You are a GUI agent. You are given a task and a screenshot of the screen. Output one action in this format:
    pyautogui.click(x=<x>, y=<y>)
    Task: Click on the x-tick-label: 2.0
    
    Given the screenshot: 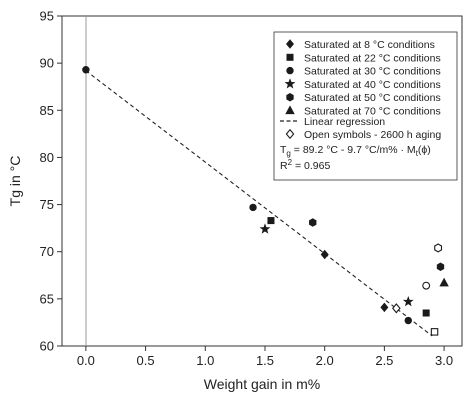 What is the action you would take?
    pyautogui.click(x=325, y=360)
    